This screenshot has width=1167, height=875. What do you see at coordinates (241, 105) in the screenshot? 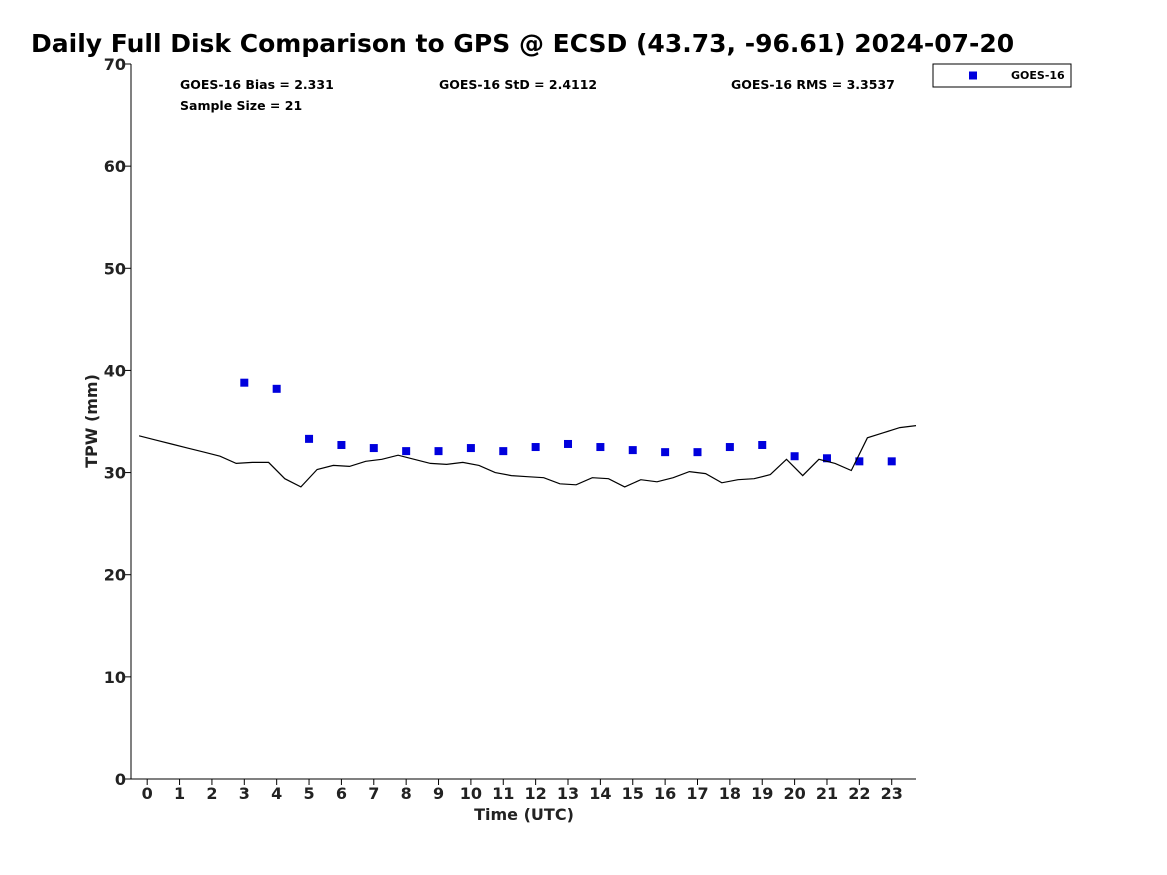
I see `sample-size-stat: Sample Size = 21` at bounding box center [241, 105].